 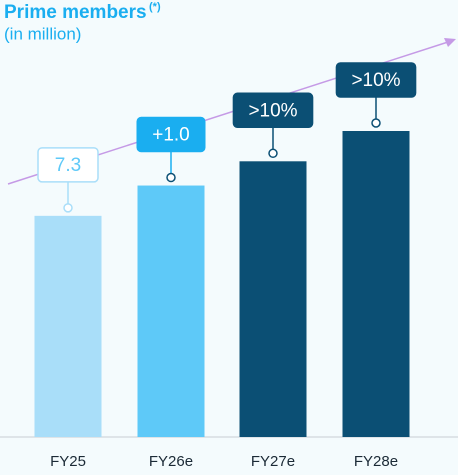 I want to click on x-tick-label: FY25, so click(x=68, y=461).